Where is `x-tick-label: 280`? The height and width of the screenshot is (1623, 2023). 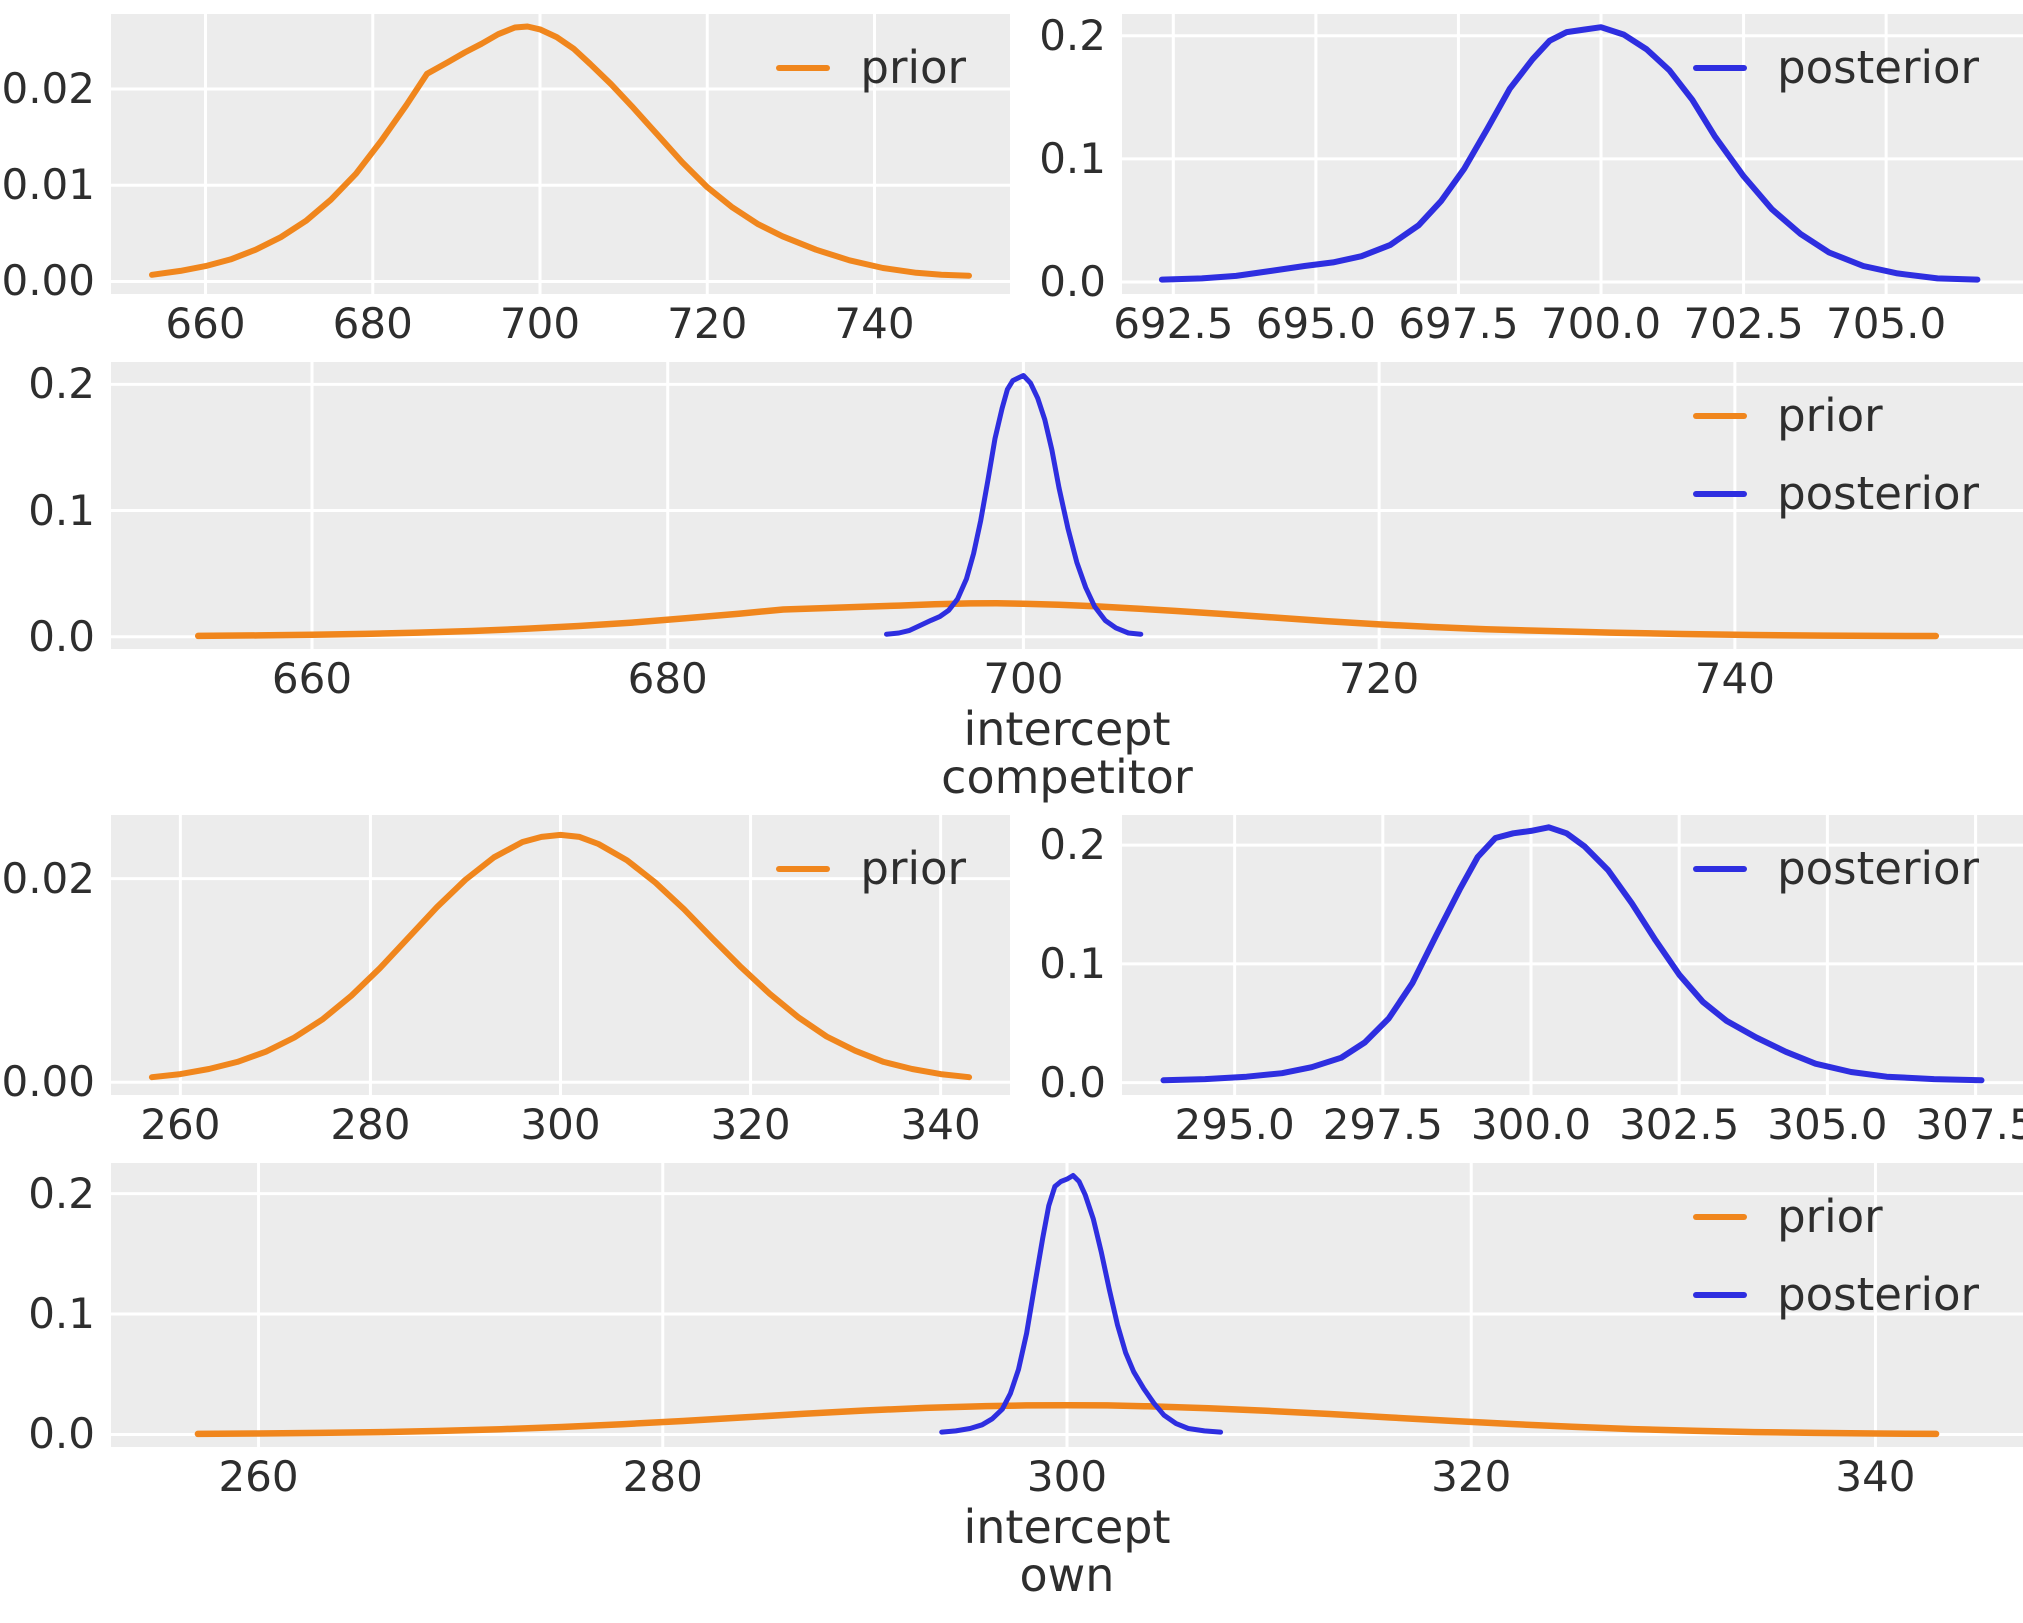 x-tick-label: 280 is located at coordinates (370, 1124).